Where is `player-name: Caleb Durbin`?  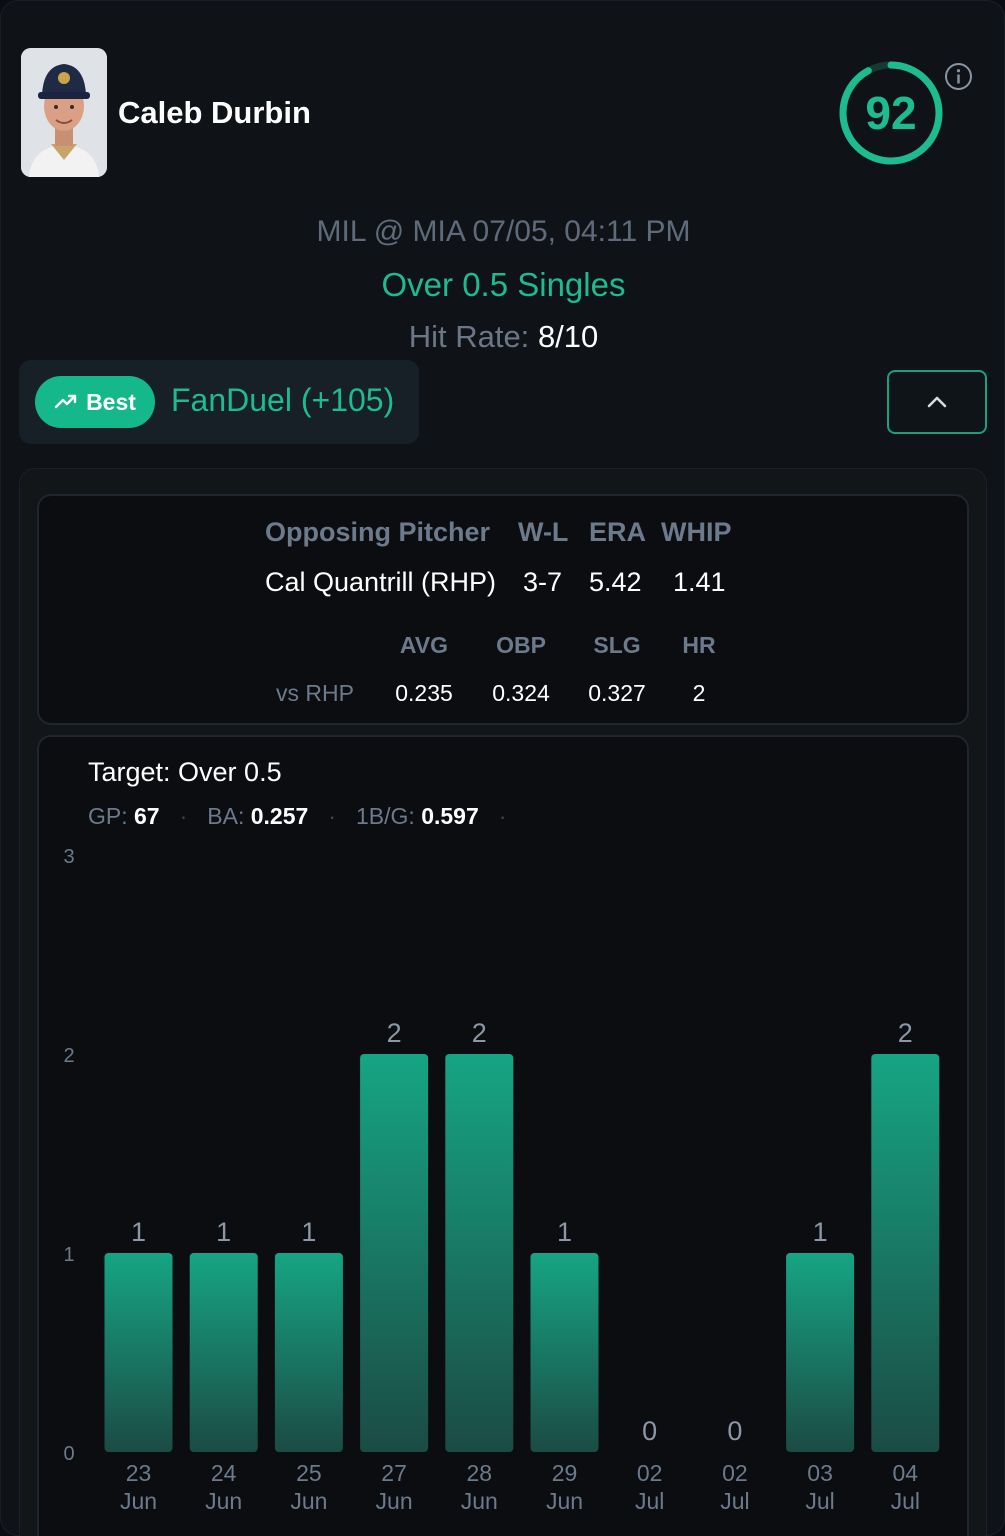
player-name: Caleb Durbin is located at coordinates (214, 112).